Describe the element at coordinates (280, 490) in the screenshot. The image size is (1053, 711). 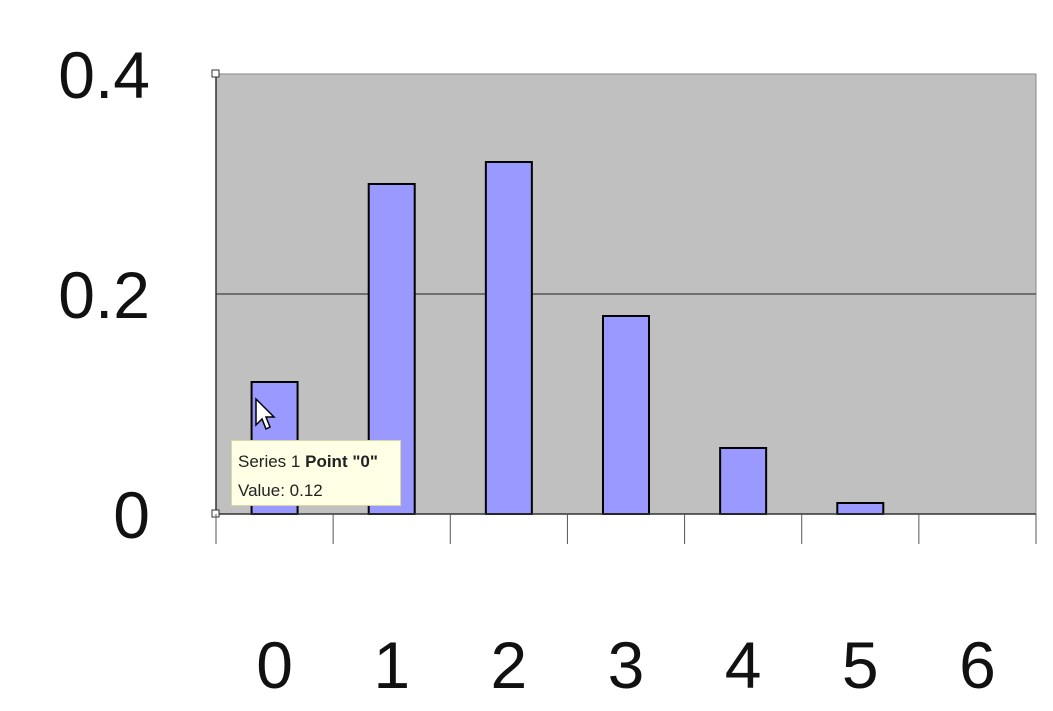
I see `tooltip-value: Value: 0.12` at that location.